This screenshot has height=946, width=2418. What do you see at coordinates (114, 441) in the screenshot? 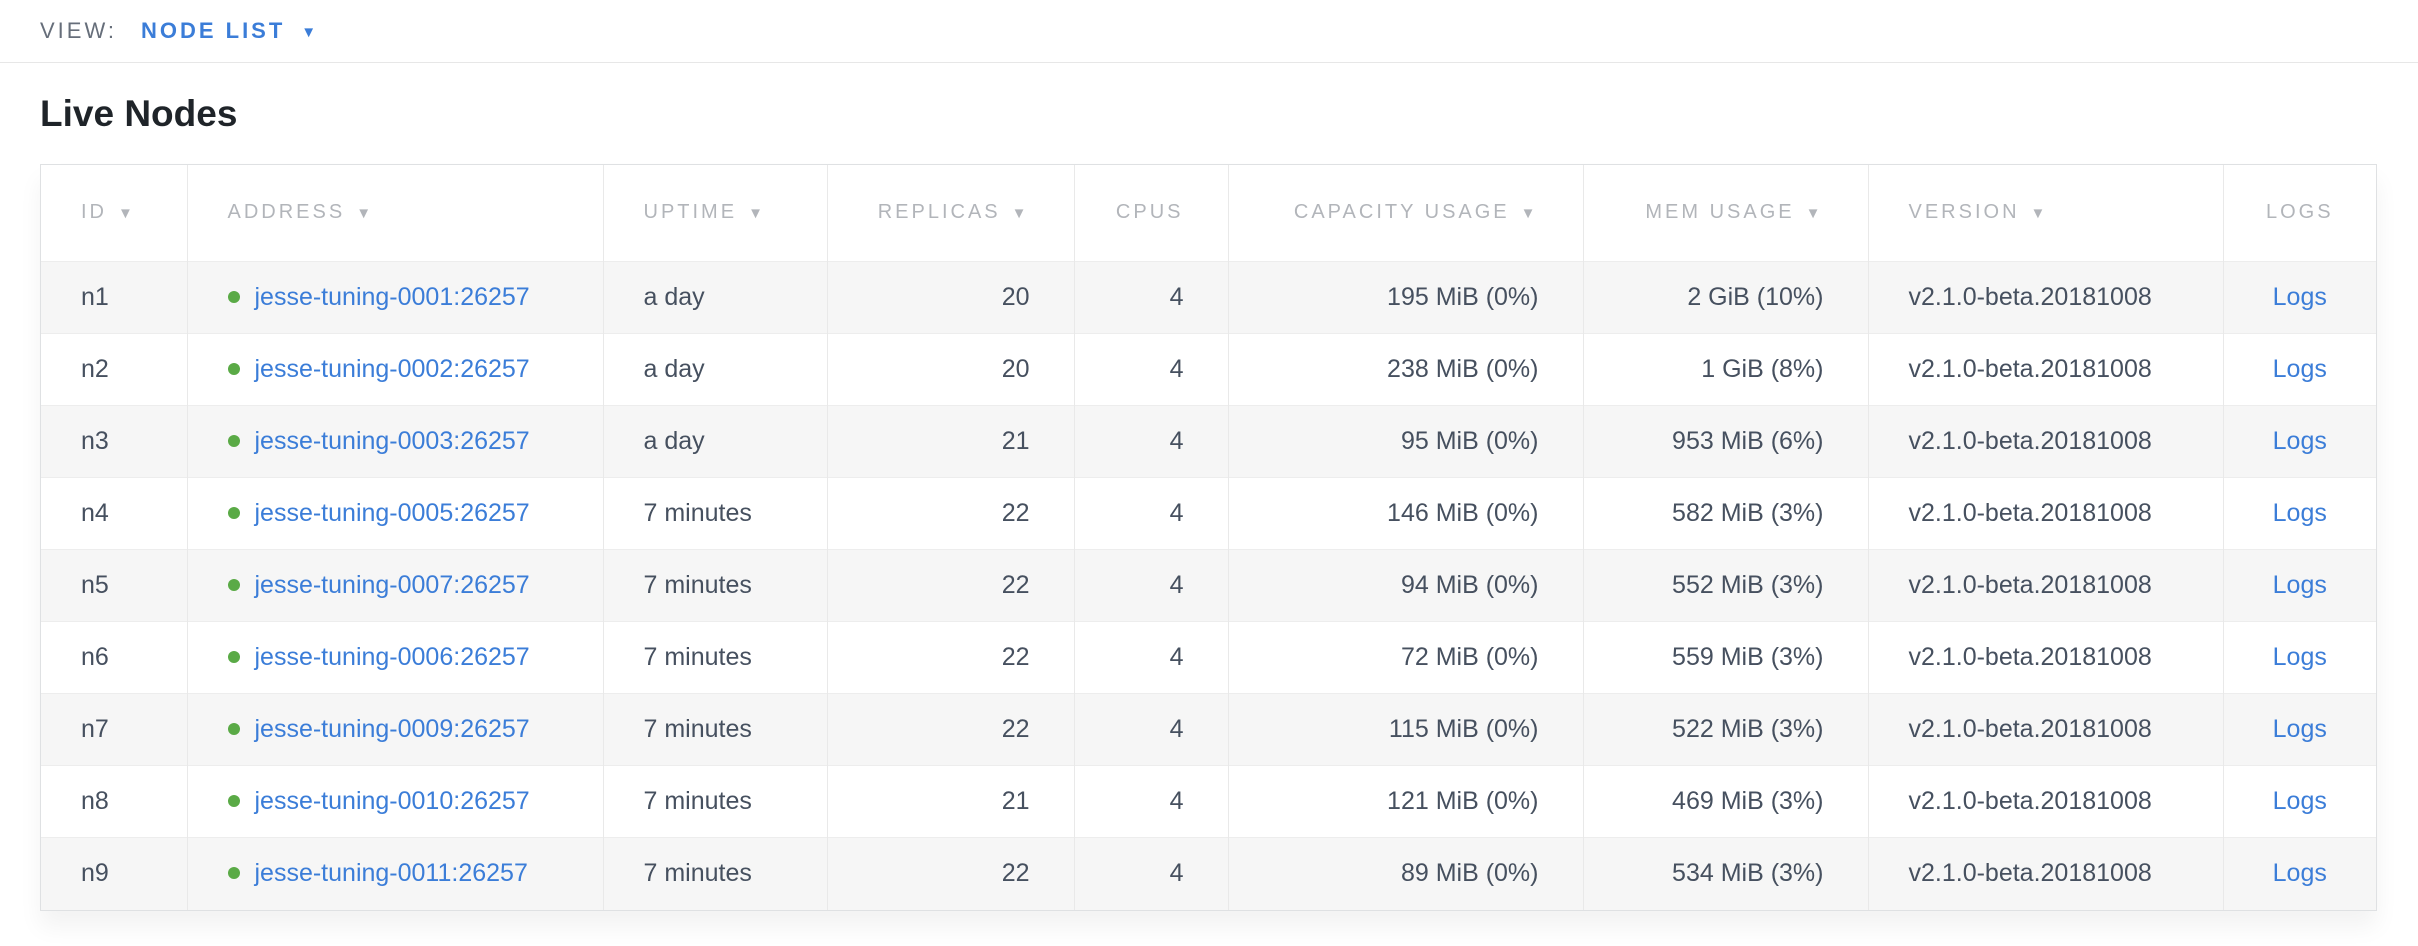
I see `cell-id: n3` at bounding box center [114, 441].